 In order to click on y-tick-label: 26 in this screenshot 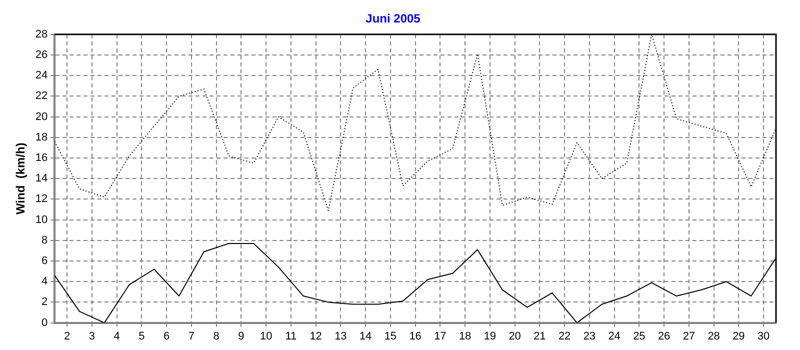, I will do `click(41, 55)`.